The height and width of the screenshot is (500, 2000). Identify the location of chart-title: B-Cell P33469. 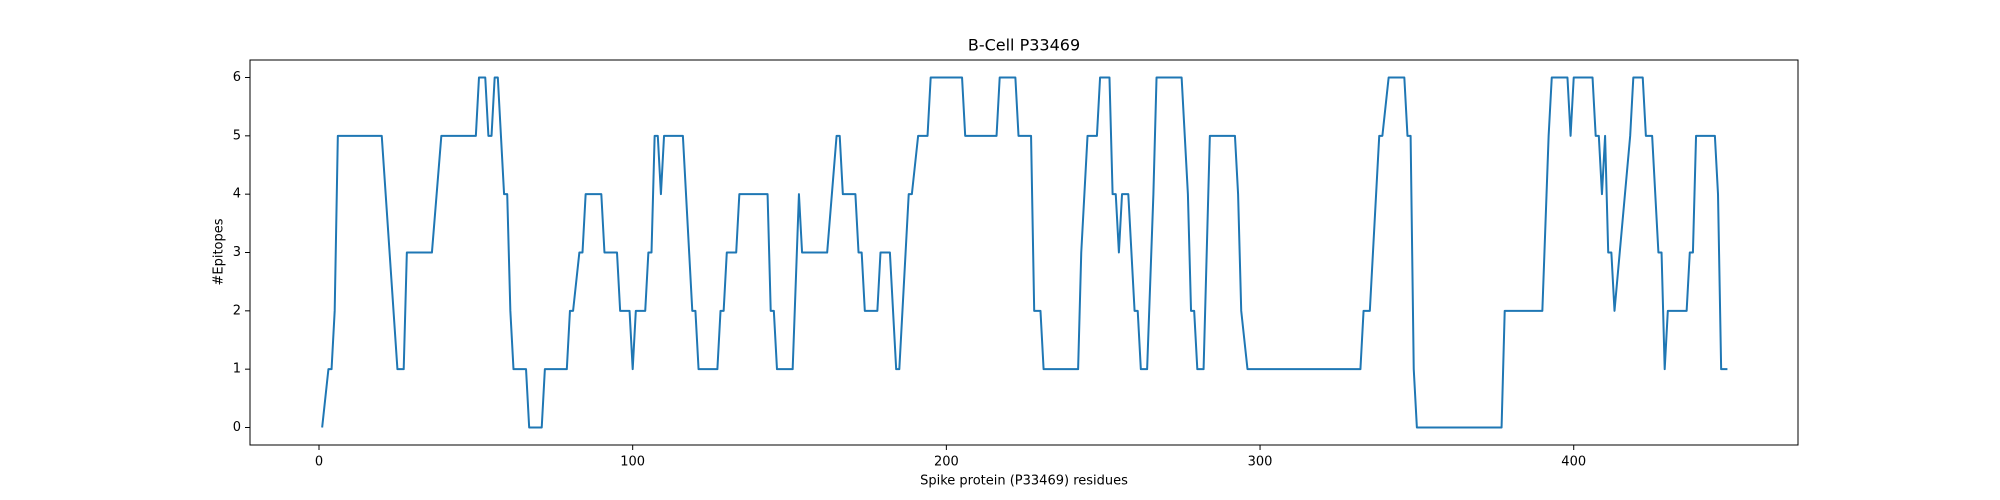
(1024, 45).